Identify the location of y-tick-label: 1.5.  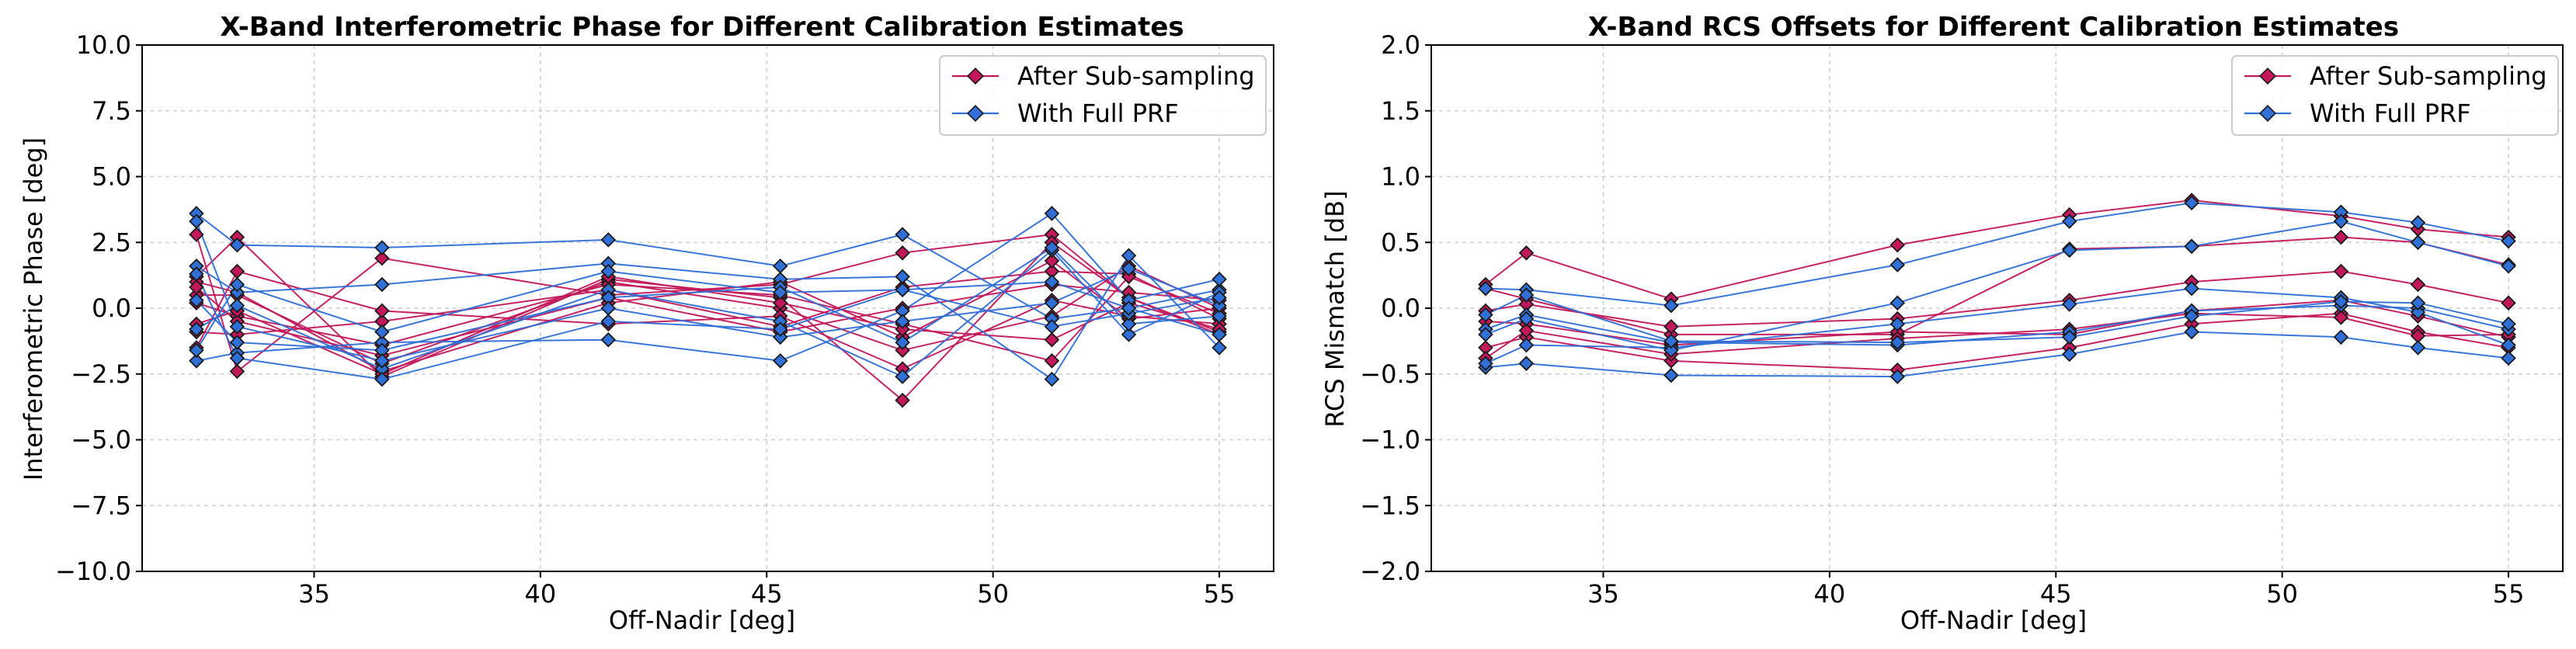
(1400, 111).